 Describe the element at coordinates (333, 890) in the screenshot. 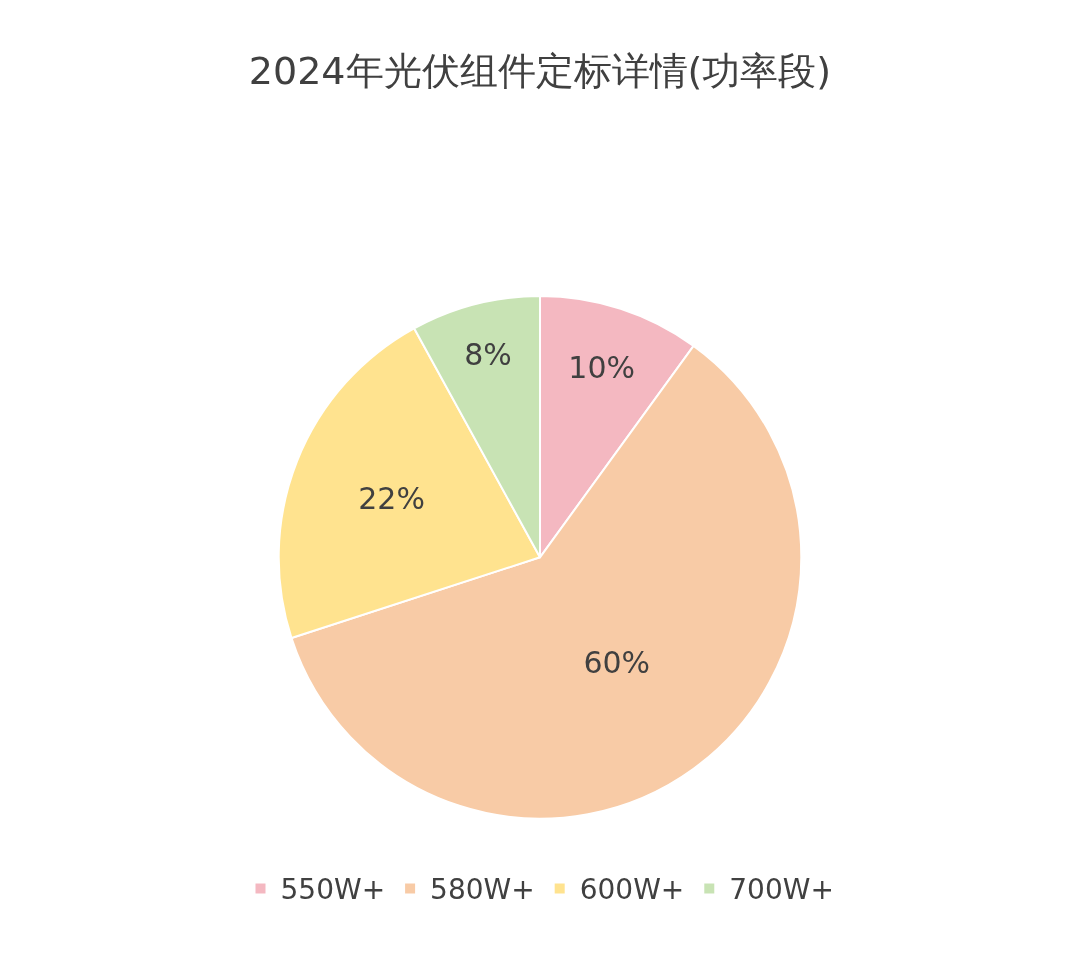

I see `legend-label: 550W+` at that location.